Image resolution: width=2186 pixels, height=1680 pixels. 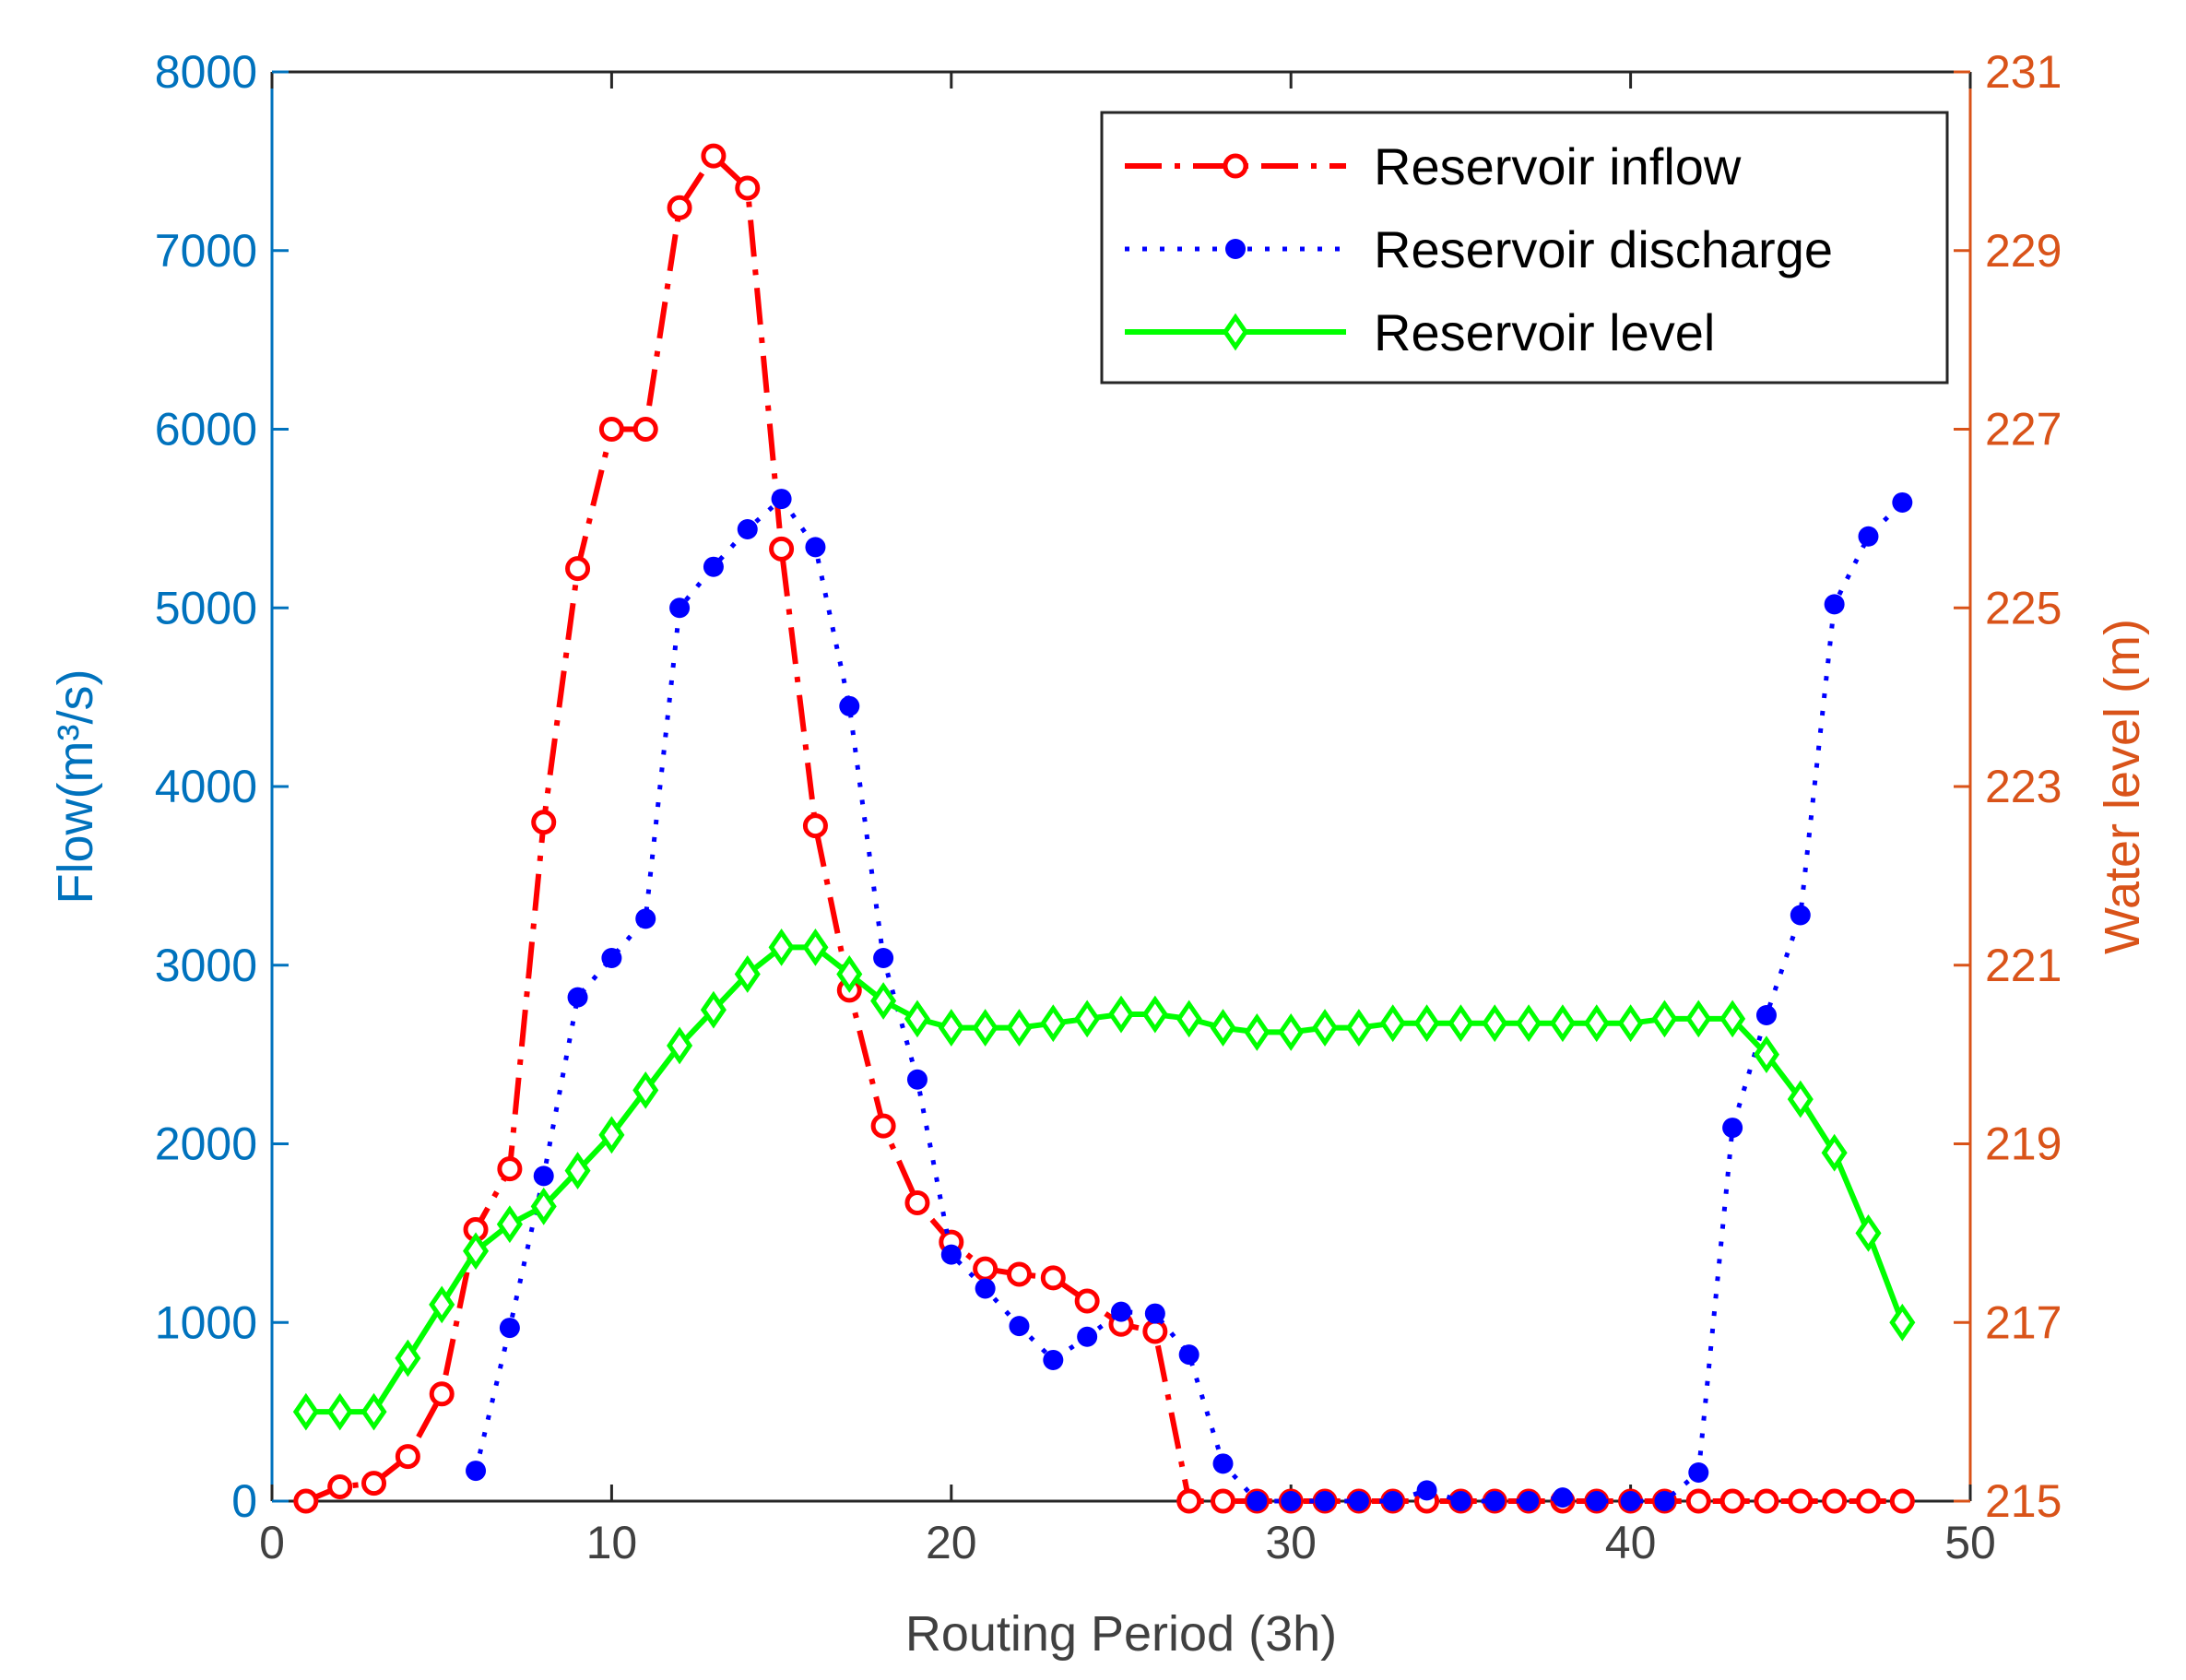 What do you see at coordinates (952, 1542) in the screenshot?
I see `x-tick-label: 20` at bounding box center [952, 1542].